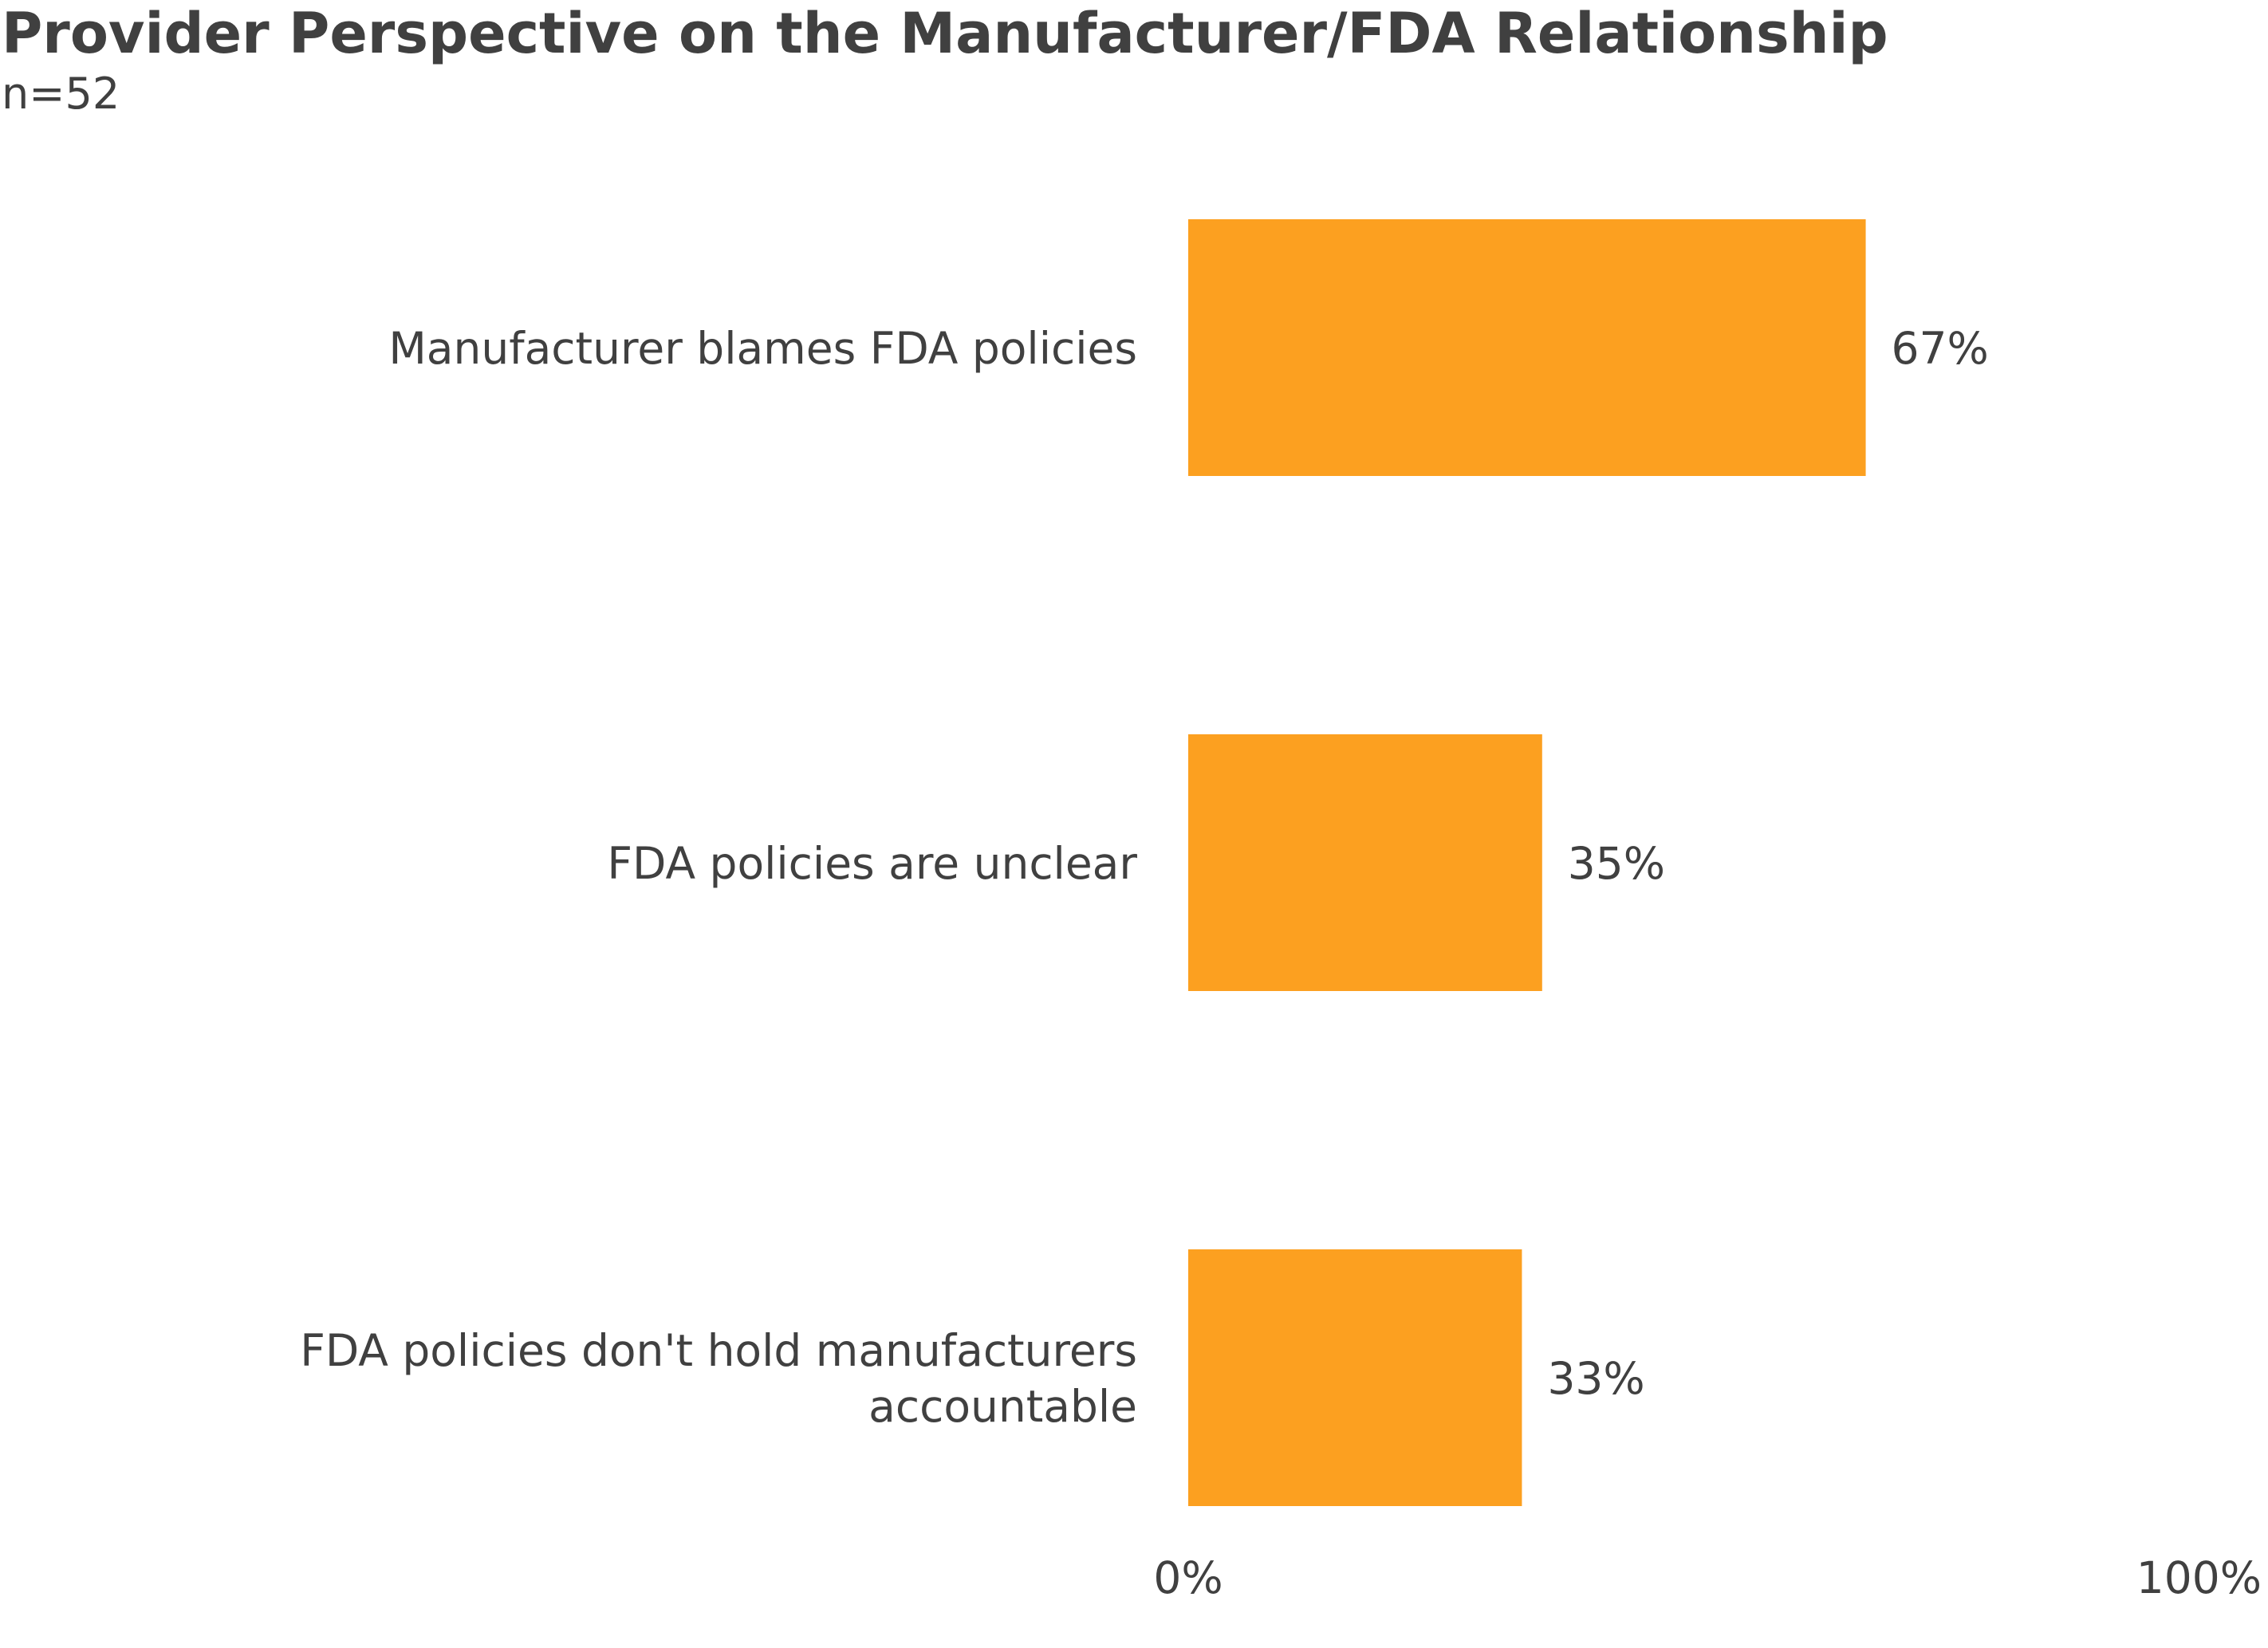 The image size is (2268, 1648). I want to click on x-tick-label: 100%, so click(2199, 1577).